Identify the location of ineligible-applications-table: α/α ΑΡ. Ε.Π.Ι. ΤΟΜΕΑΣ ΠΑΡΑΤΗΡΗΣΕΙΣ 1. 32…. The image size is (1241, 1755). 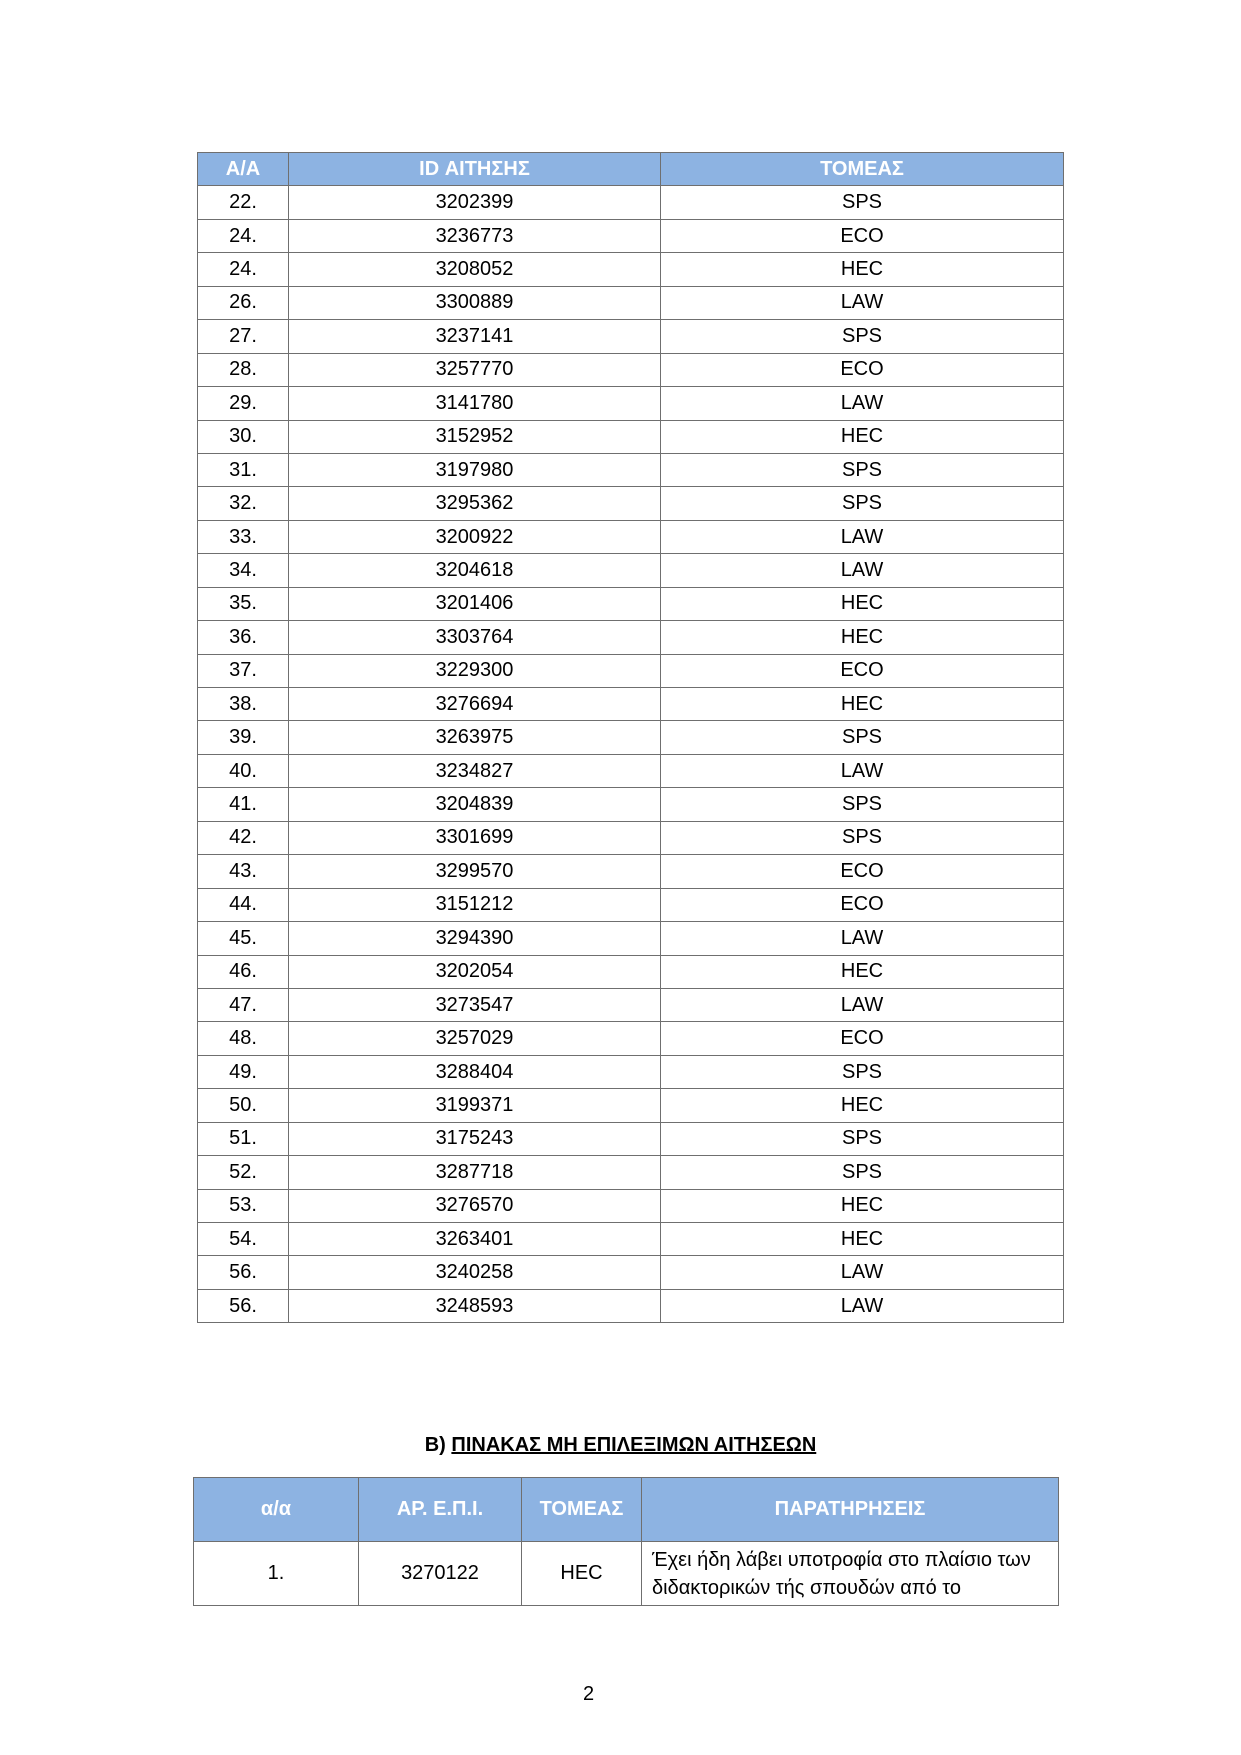
(626, 1541).